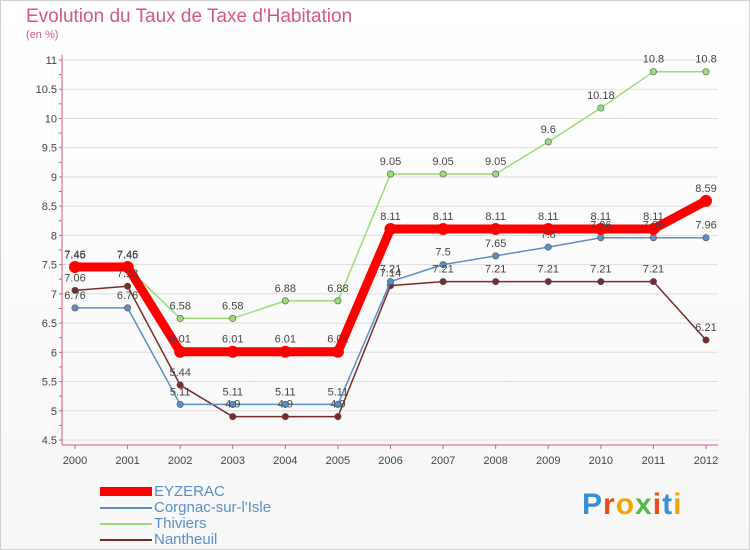  Describe the element at coordinates (74, 255) in the screenshot. I see `data-label: 7.46` at that location.